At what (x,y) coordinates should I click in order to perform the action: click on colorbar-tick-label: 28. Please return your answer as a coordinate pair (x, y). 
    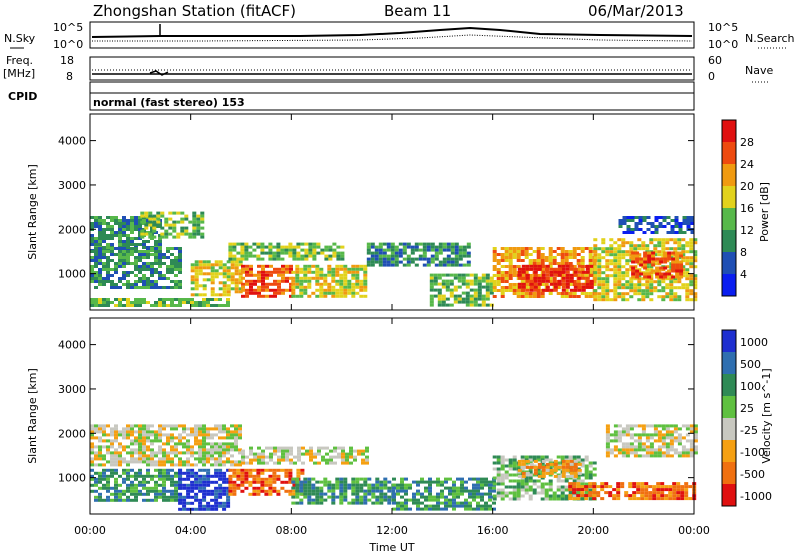
    Looking at the image, I should click on (747, 142).